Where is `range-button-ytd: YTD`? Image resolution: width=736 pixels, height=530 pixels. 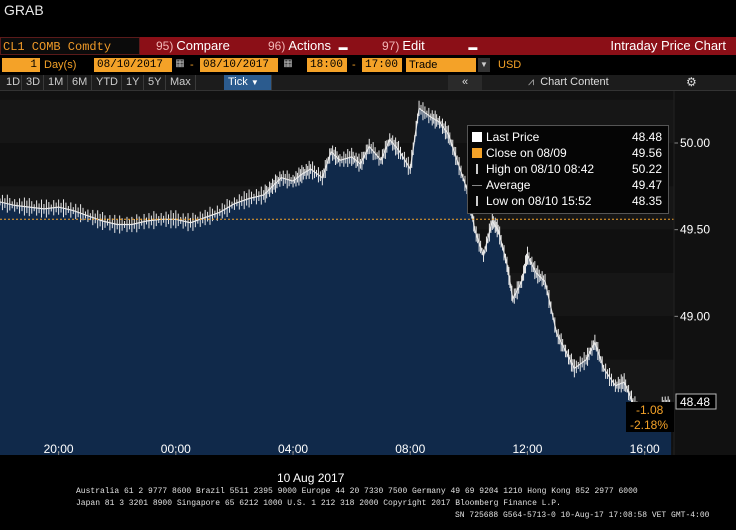 range-button-ytd: YTD is located at coordinates (107, 82).